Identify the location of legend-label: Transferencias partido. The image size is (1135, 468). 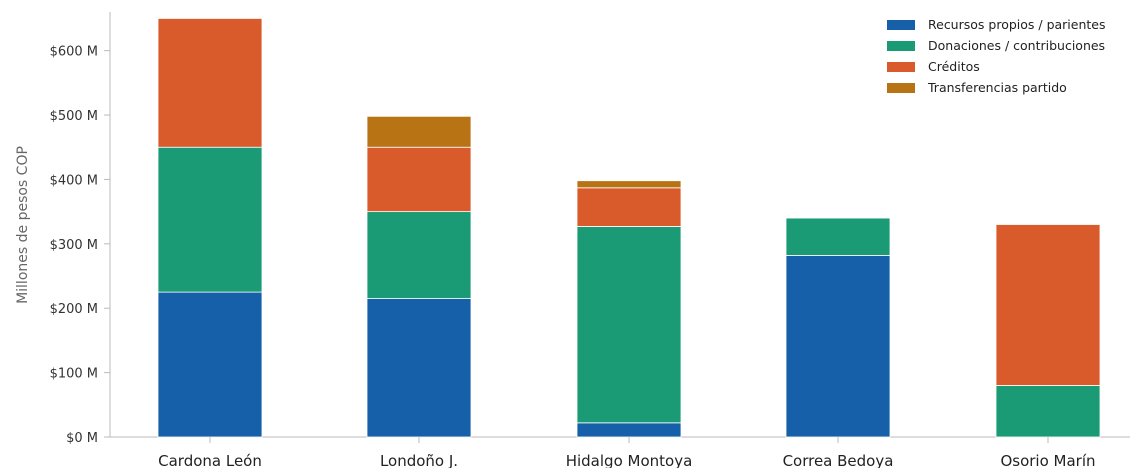
(997, 87).